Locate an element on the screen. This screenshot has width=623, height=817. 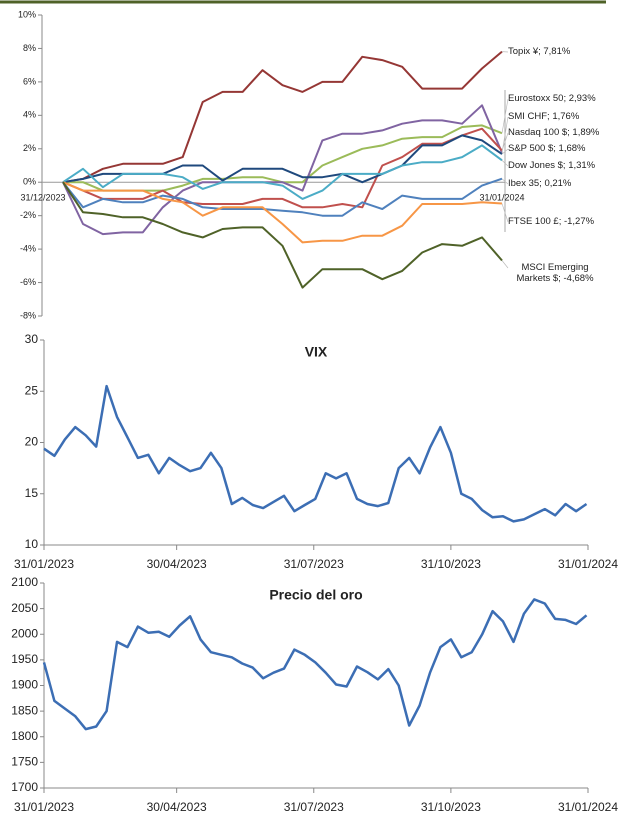
y-tick-label: 15 is located at coordinates (32, 493).